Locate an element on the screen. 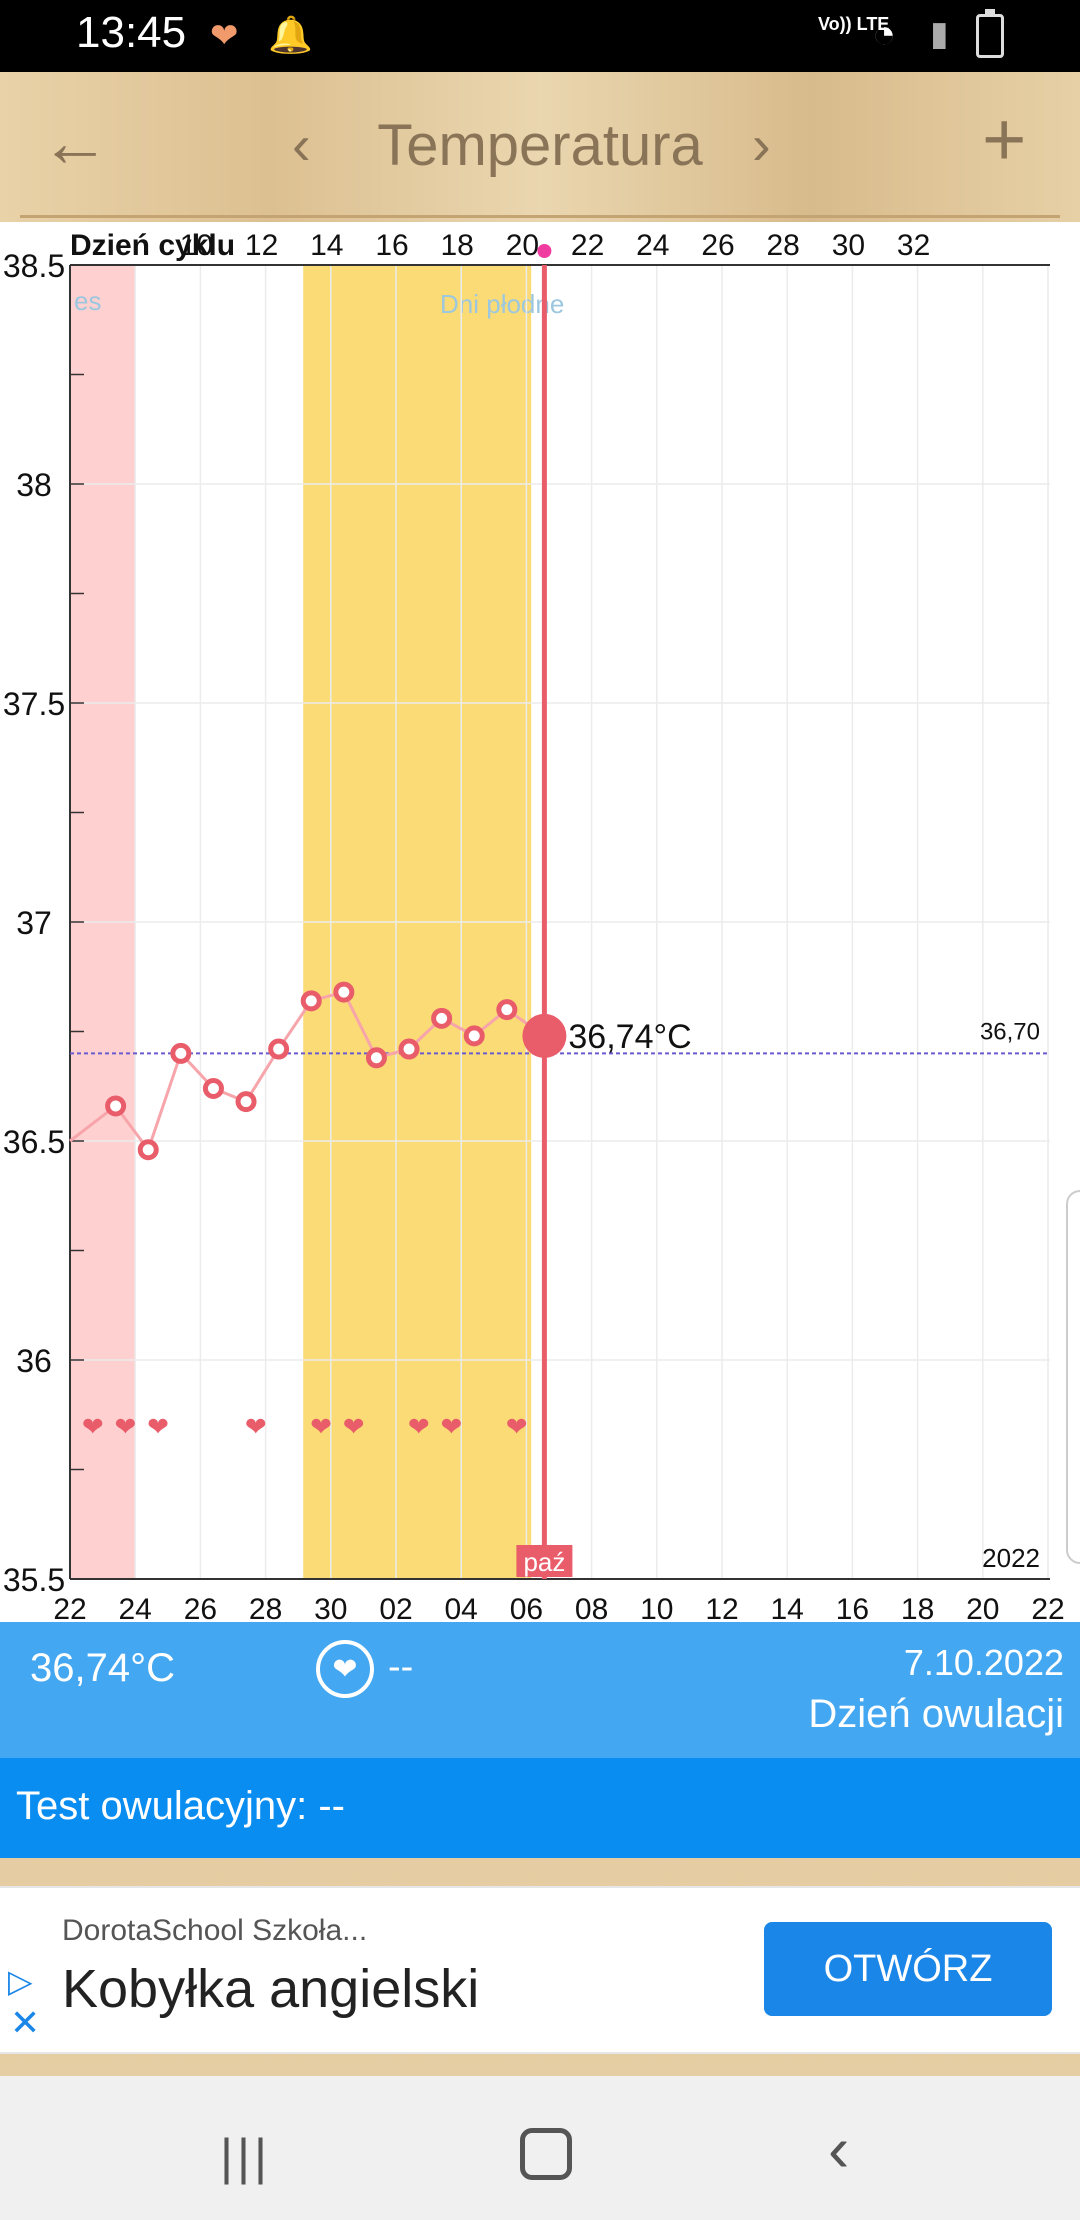 The height and width of the screenshot is (2220, 1080). selected-temperature-point is located at coordinates (544, 1035).